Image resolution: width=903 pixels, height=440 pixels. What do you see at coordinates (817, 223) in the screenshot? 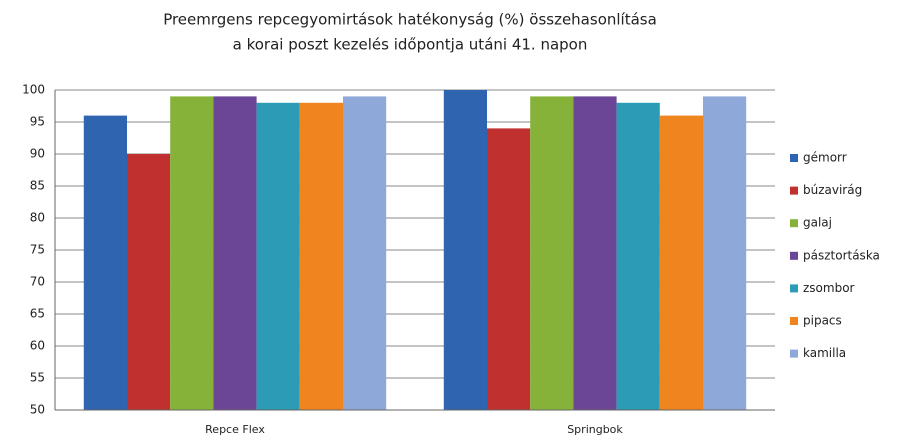
I see `legend-label: galaj` at bounding box center [817, 223].